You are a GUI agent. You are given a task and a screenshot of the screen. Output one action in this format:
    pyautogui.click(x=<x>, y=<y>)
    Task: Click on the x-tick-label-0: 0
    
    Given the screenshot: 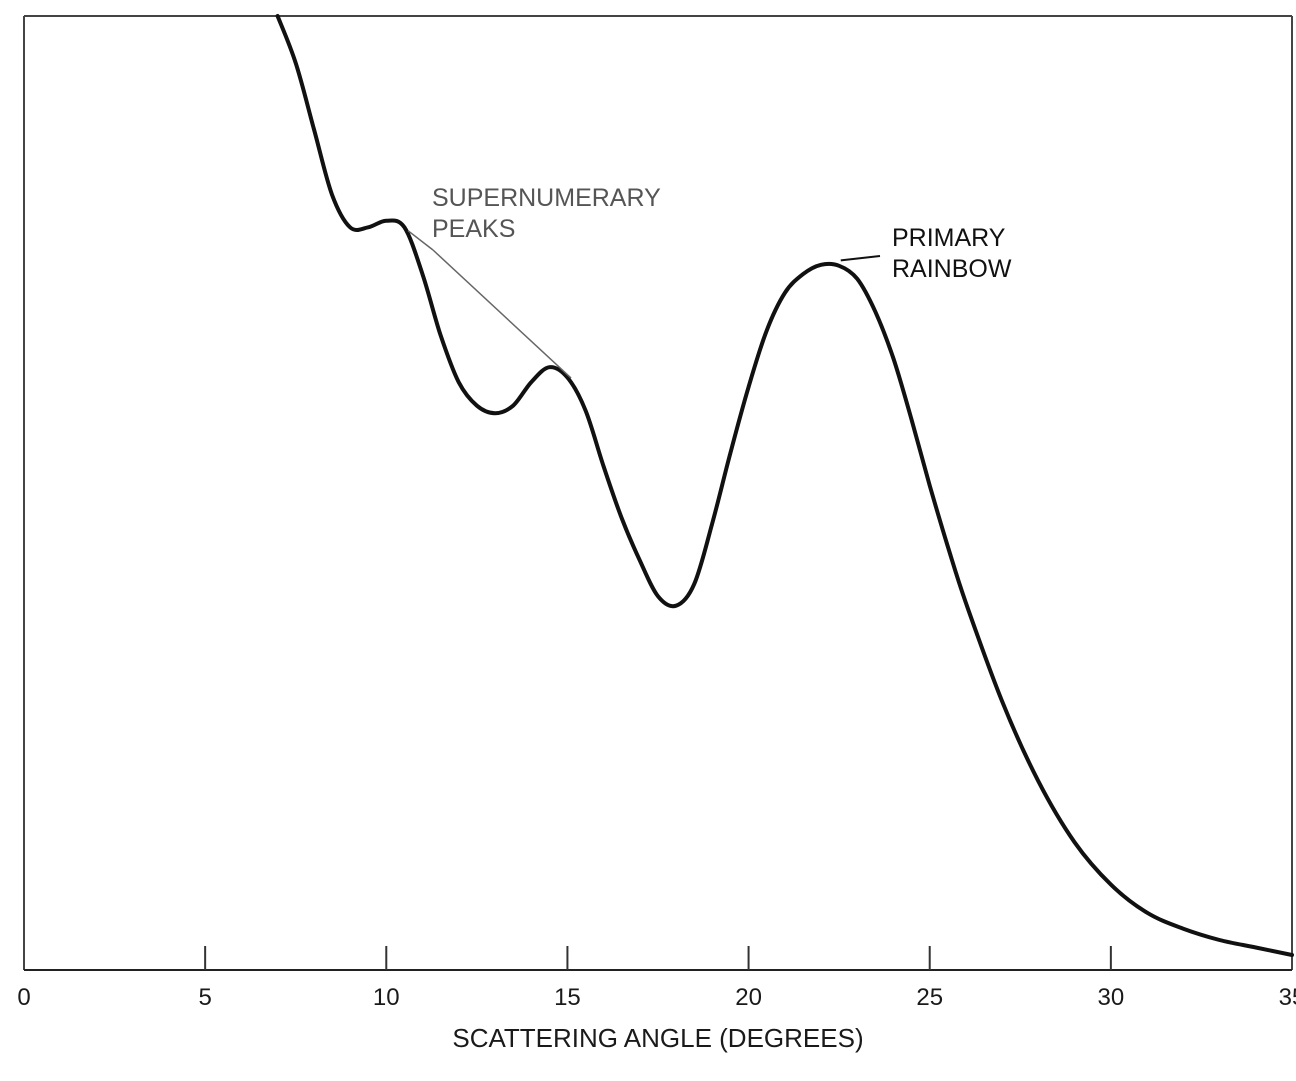 What is the action you would take?
    pyautogui.click(x=23, y=997)
    